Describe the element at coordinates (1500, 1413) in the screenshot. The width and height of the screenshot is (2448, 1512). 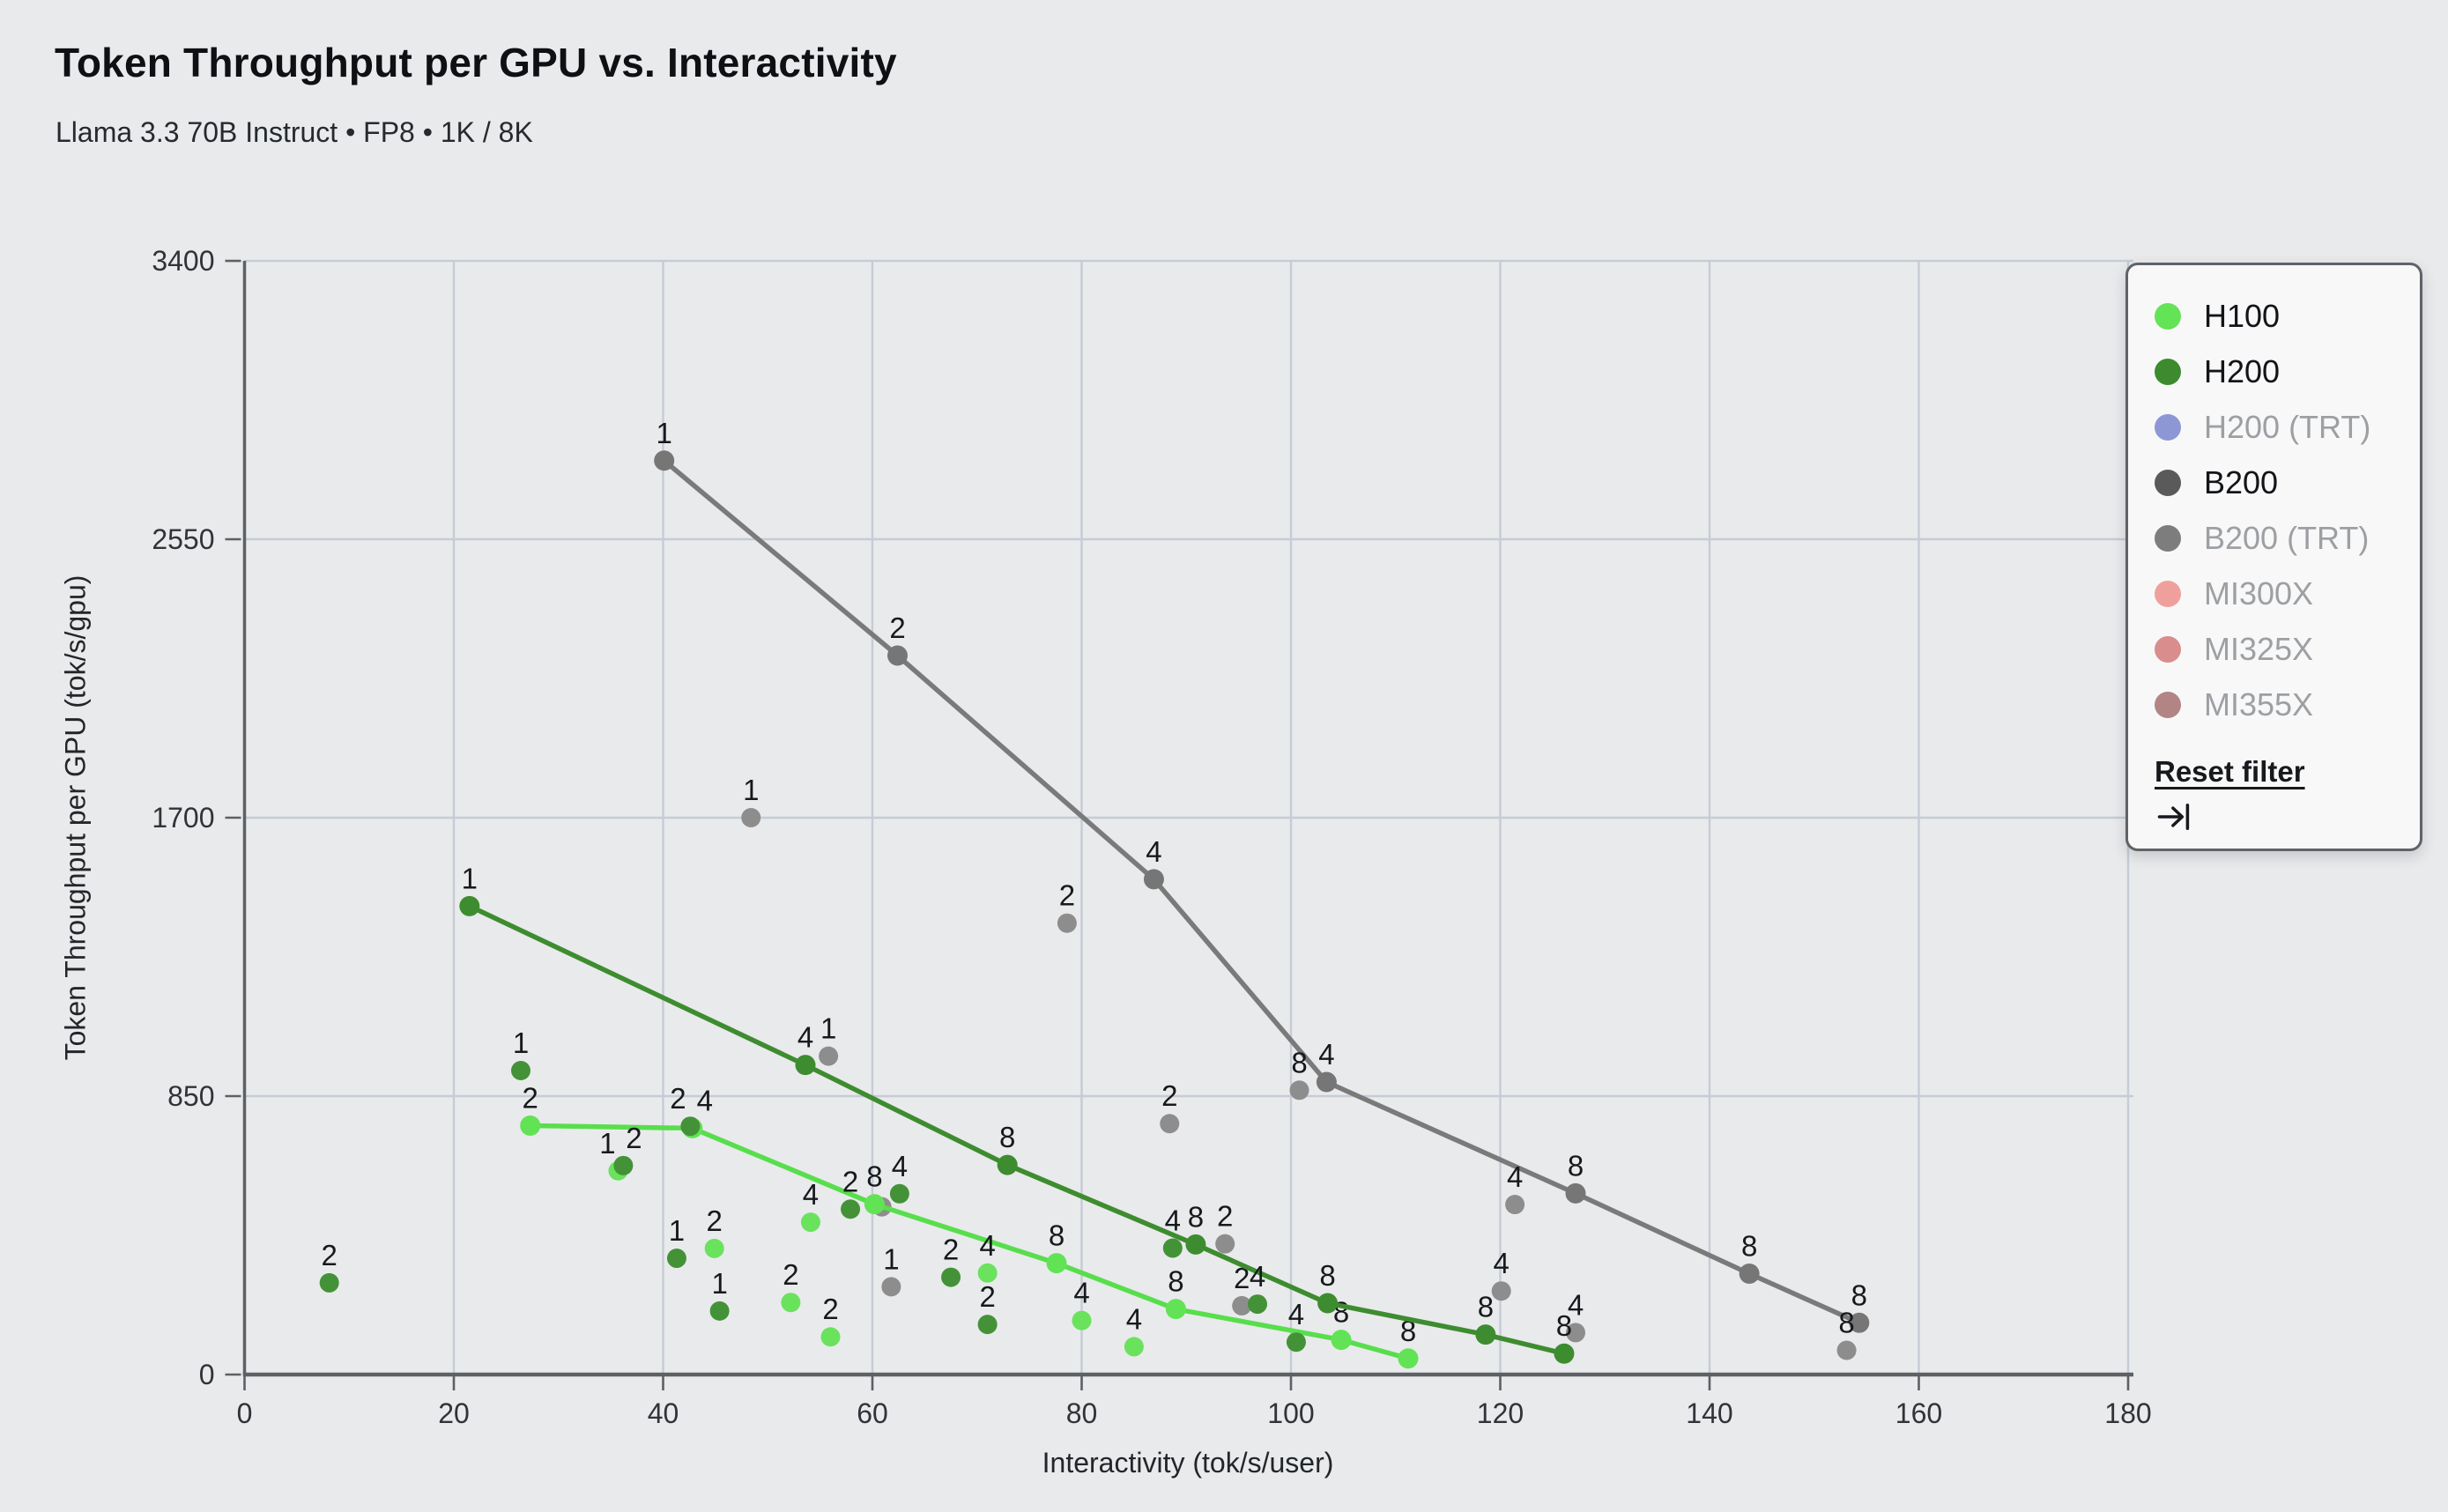
I see `x-tick-label: 120` at that location.